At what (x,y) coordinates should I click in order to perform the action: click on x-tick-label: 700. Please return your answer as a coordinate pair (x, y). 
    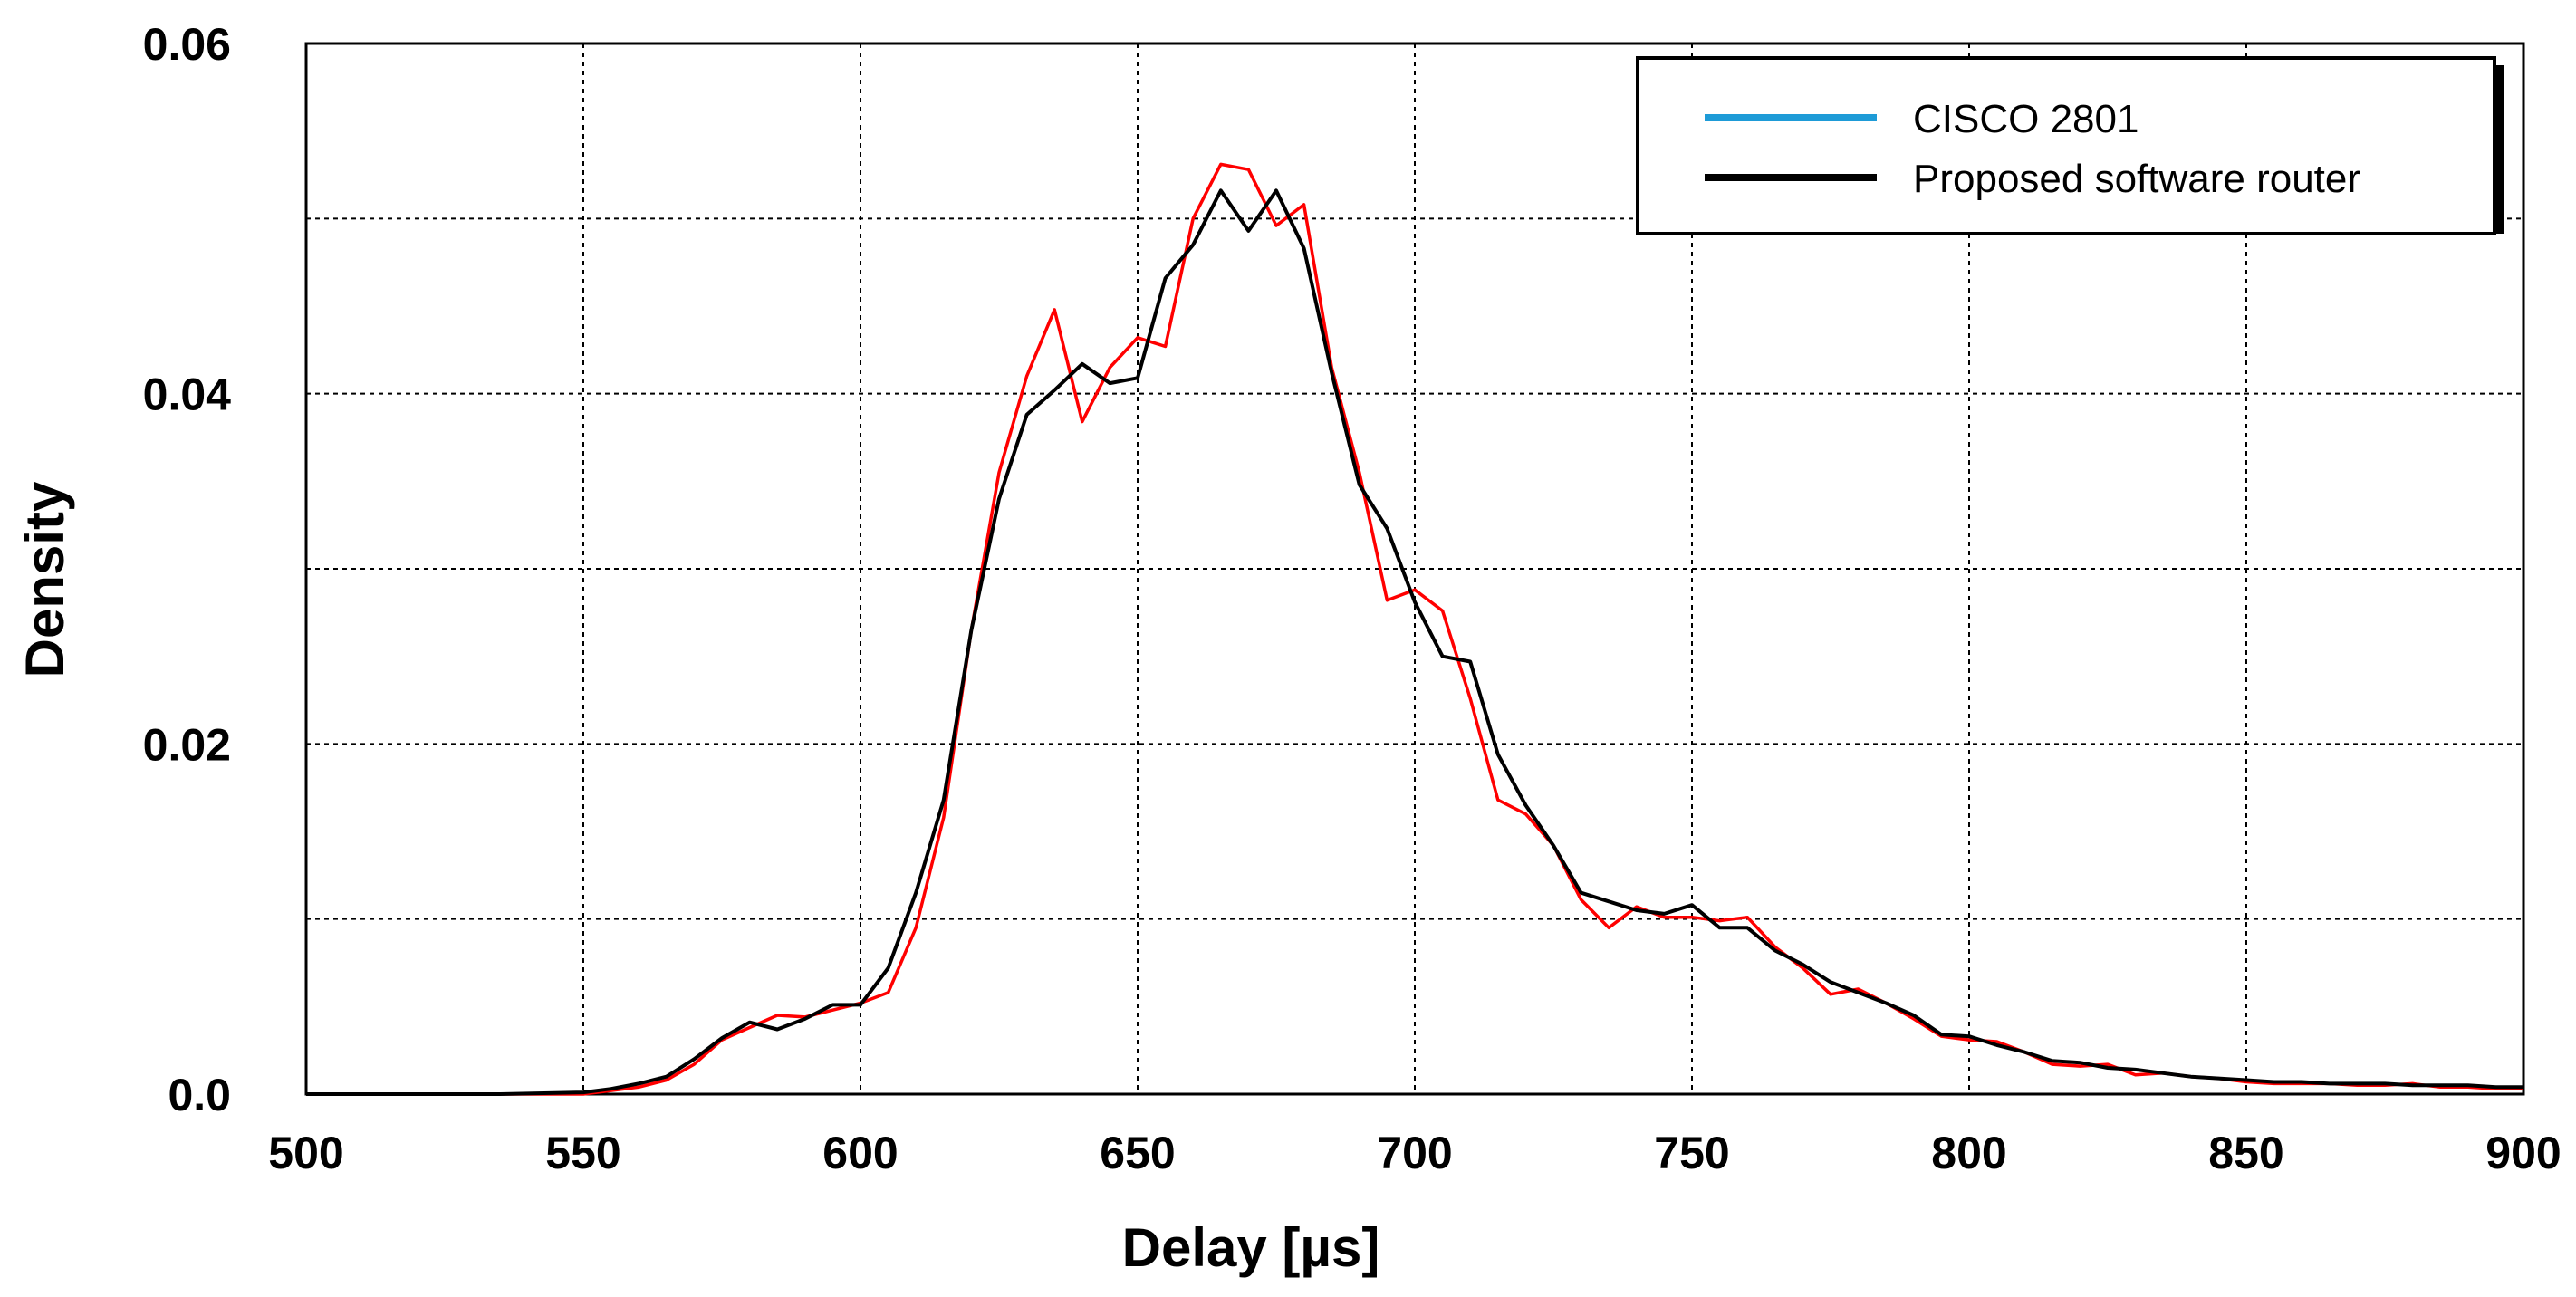
    Looking at the image, I should click on (1414, 1153).